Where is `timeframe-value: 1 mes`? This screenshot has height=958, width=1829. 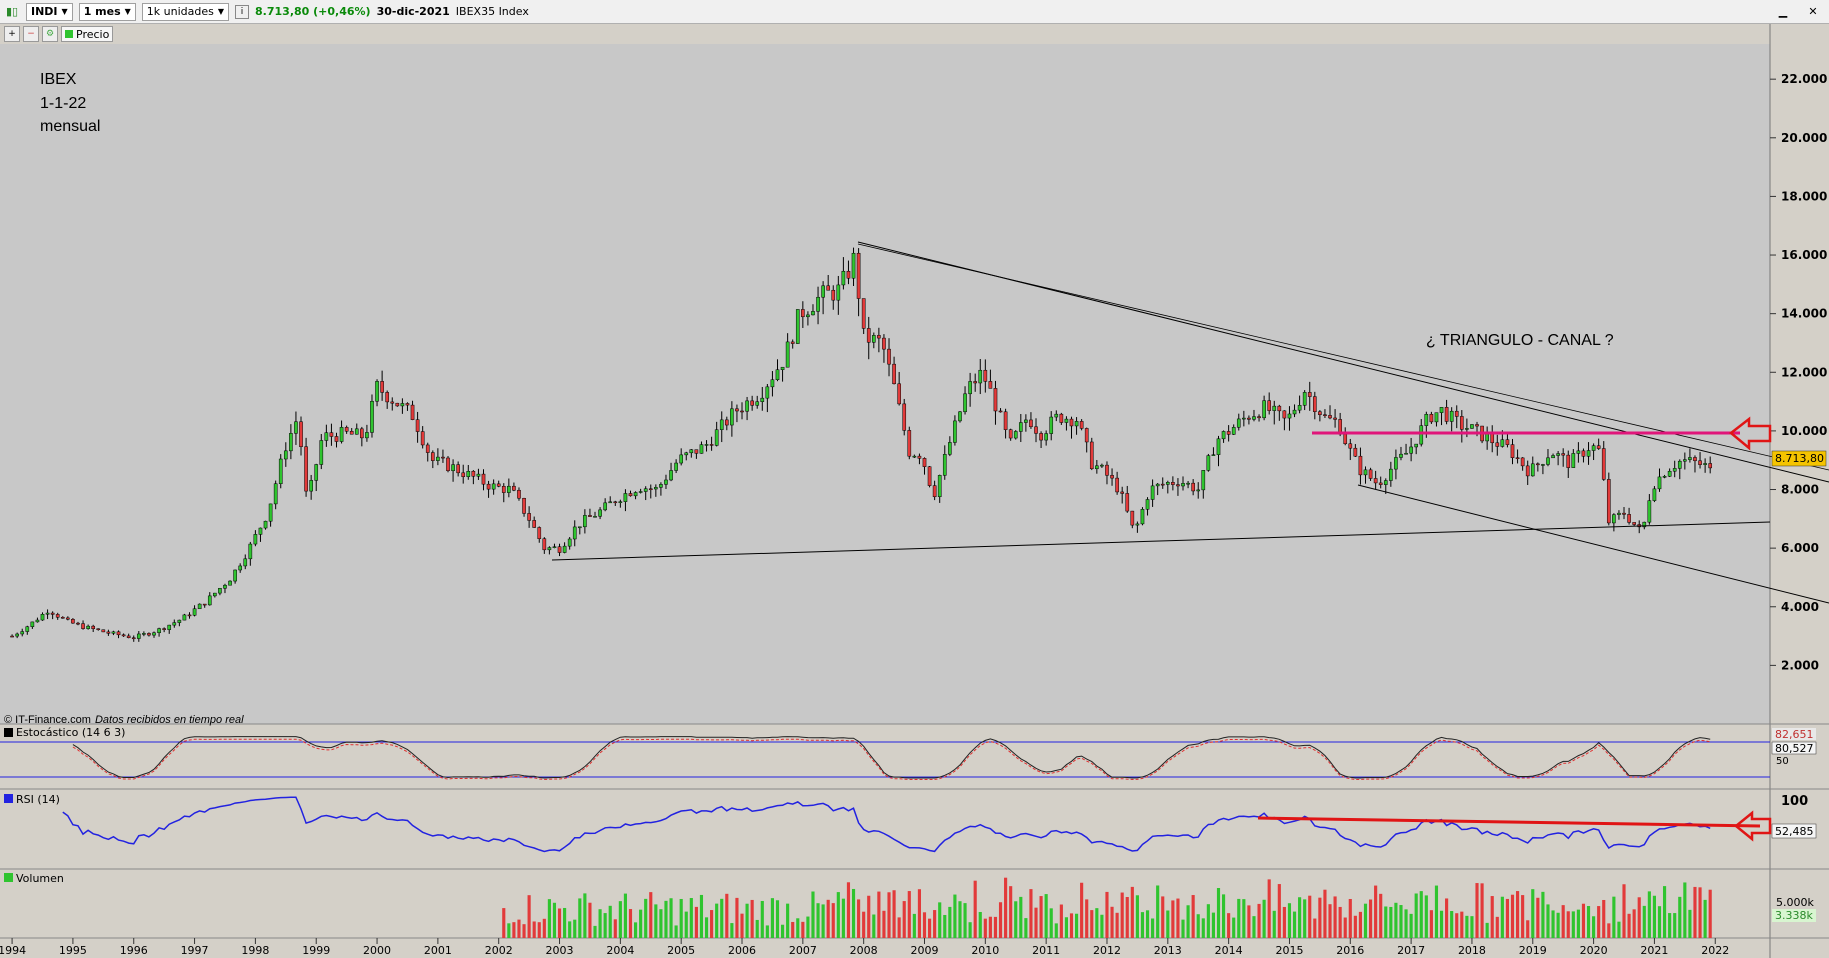 timeframe-value: 1 mes is located at coordinates (102, 11).